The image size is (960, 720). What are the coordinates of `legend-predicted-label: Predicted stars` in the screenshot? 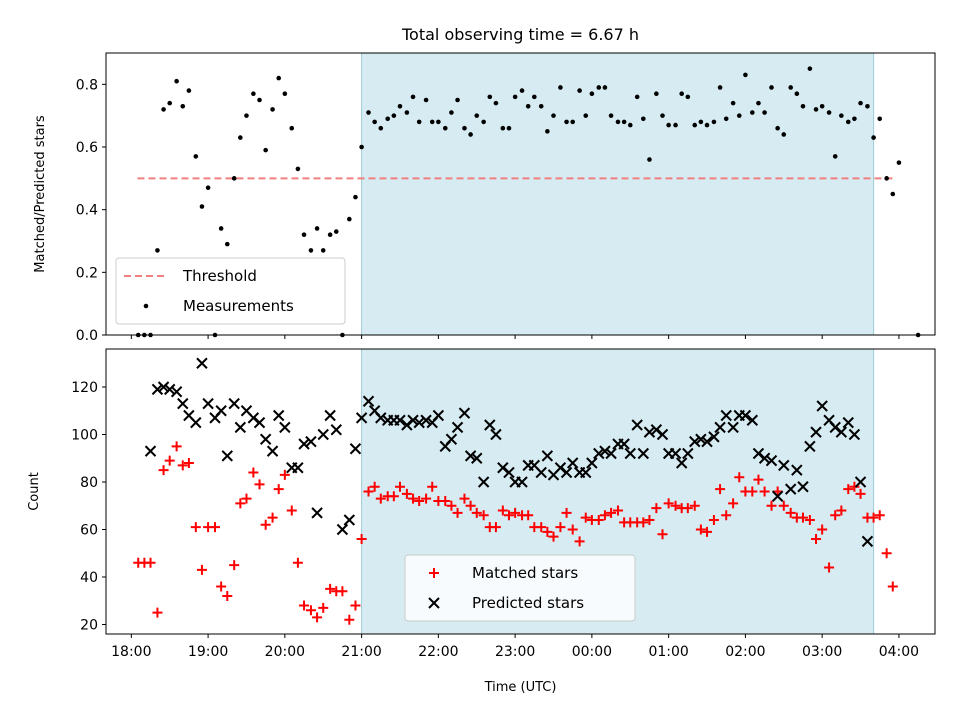 It's located at (528, 603).